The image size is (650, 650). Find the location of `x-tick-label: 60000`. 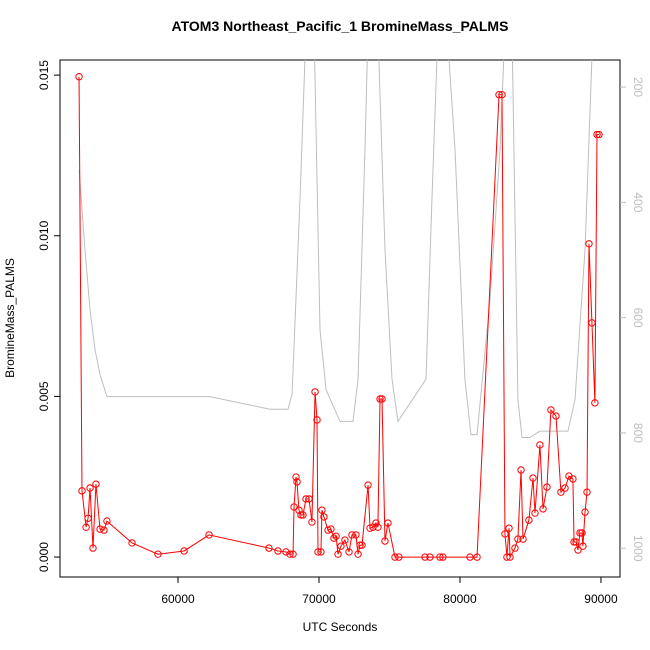

x-tick-label: 60000 is located at coordinates (178, 599).